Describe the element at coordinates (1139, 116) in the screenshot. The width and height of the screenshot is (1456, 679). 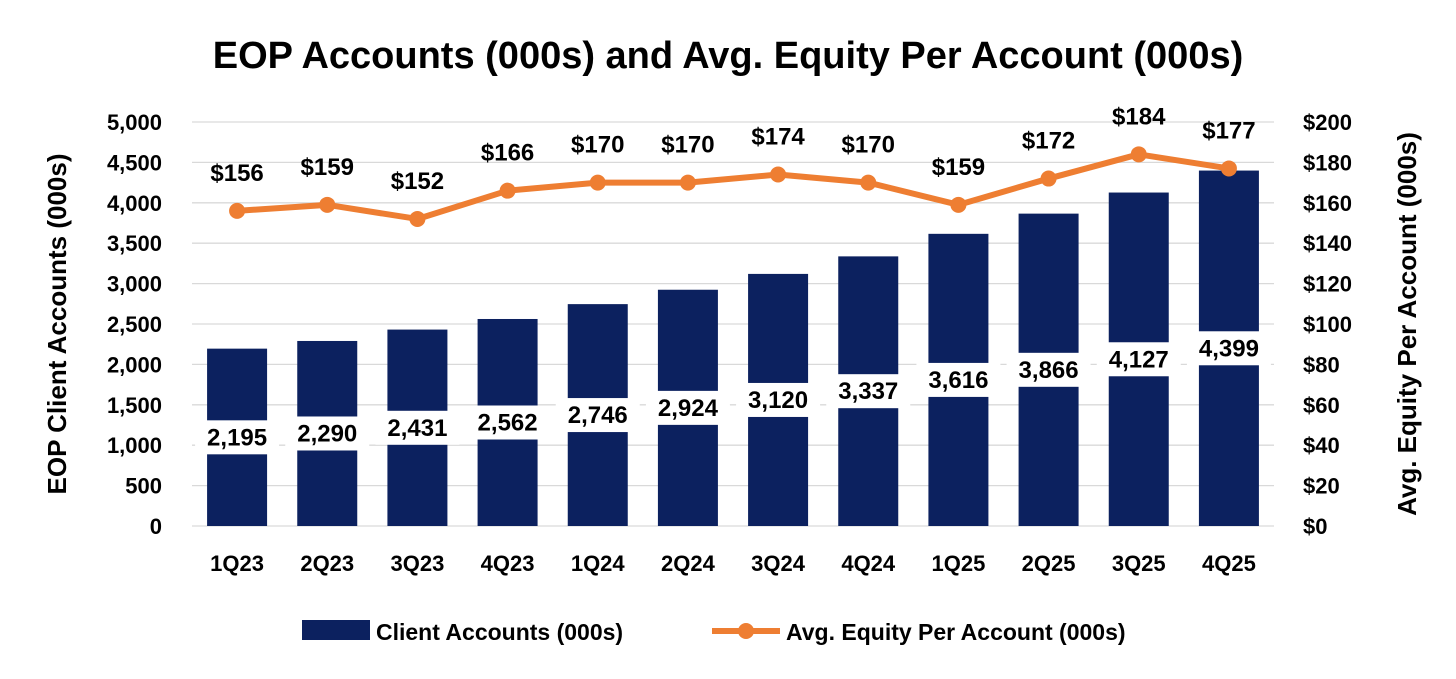
I see `line-data-label: $184` at that location.